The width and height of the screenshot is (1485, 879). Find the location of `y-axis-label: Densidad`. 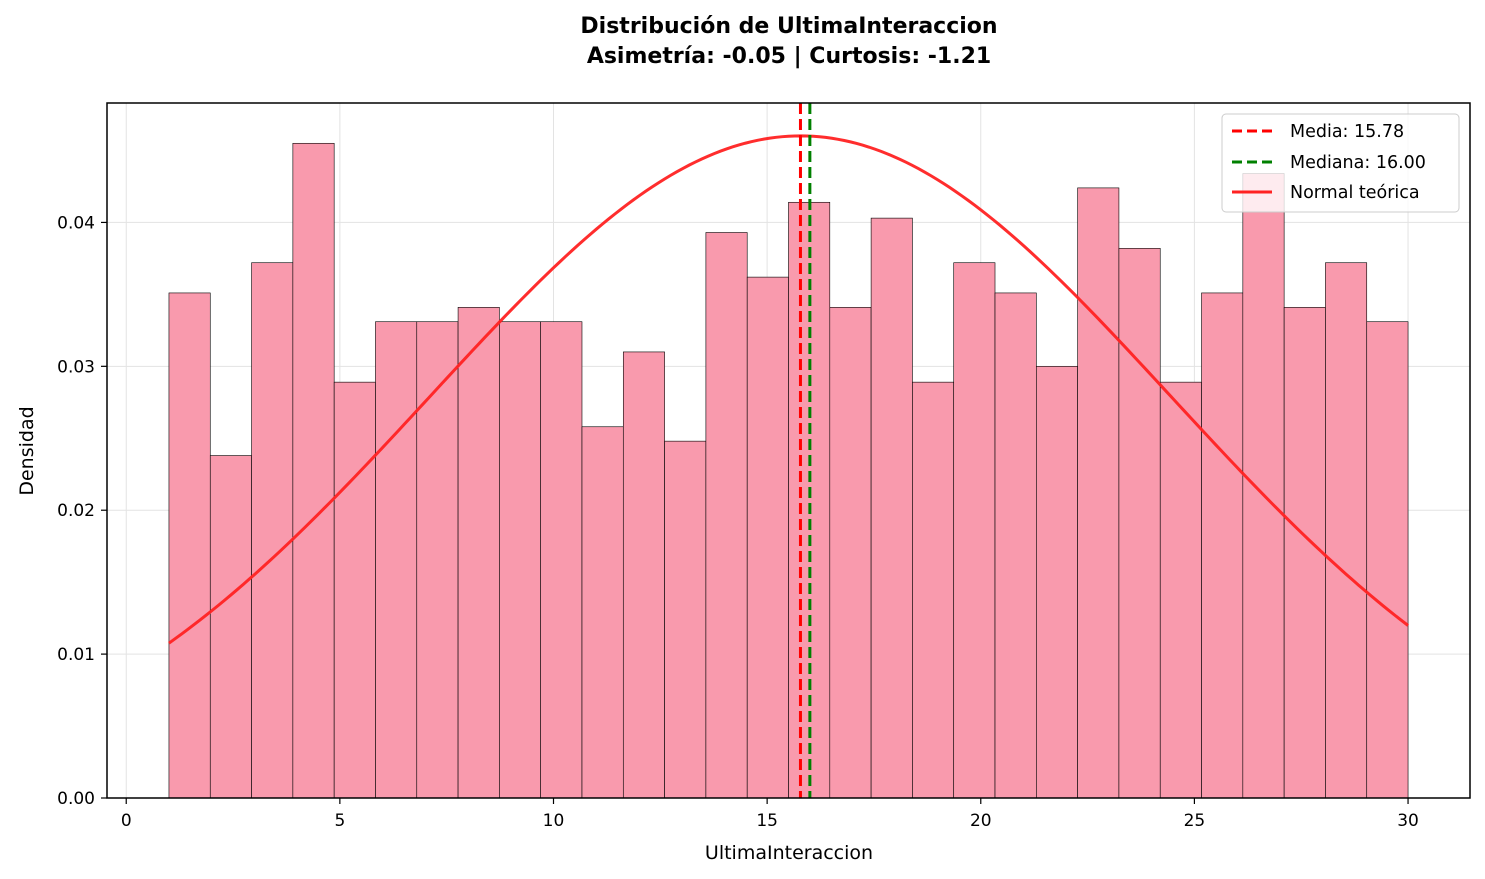

y-axis-label: Densidad is located at coordinates (27, 450).